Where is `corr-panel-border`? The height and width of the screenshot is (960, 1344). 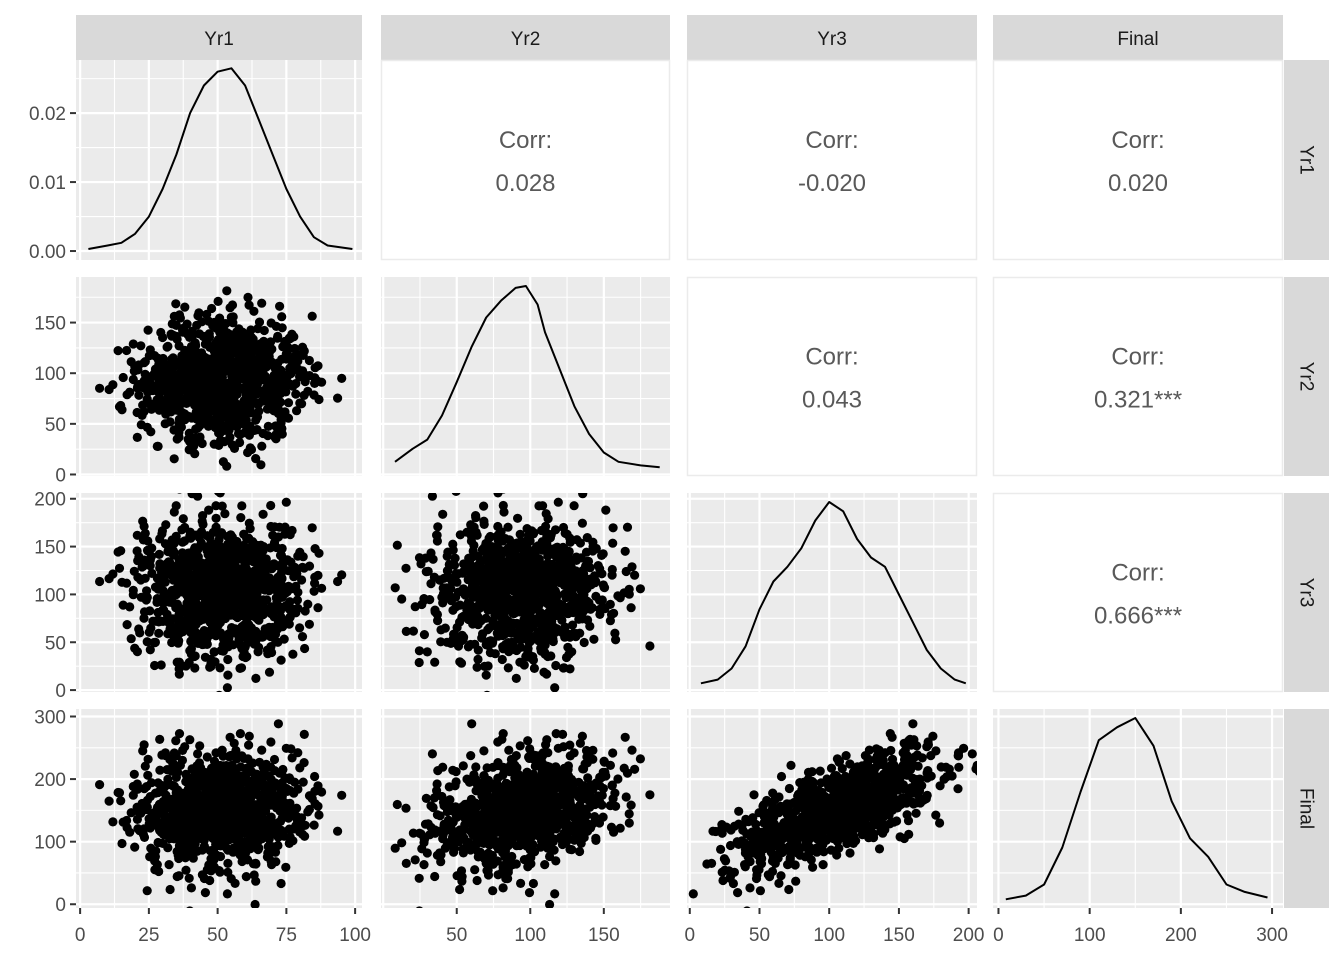 corr-panel-border is located at coordinates (1138, 592).